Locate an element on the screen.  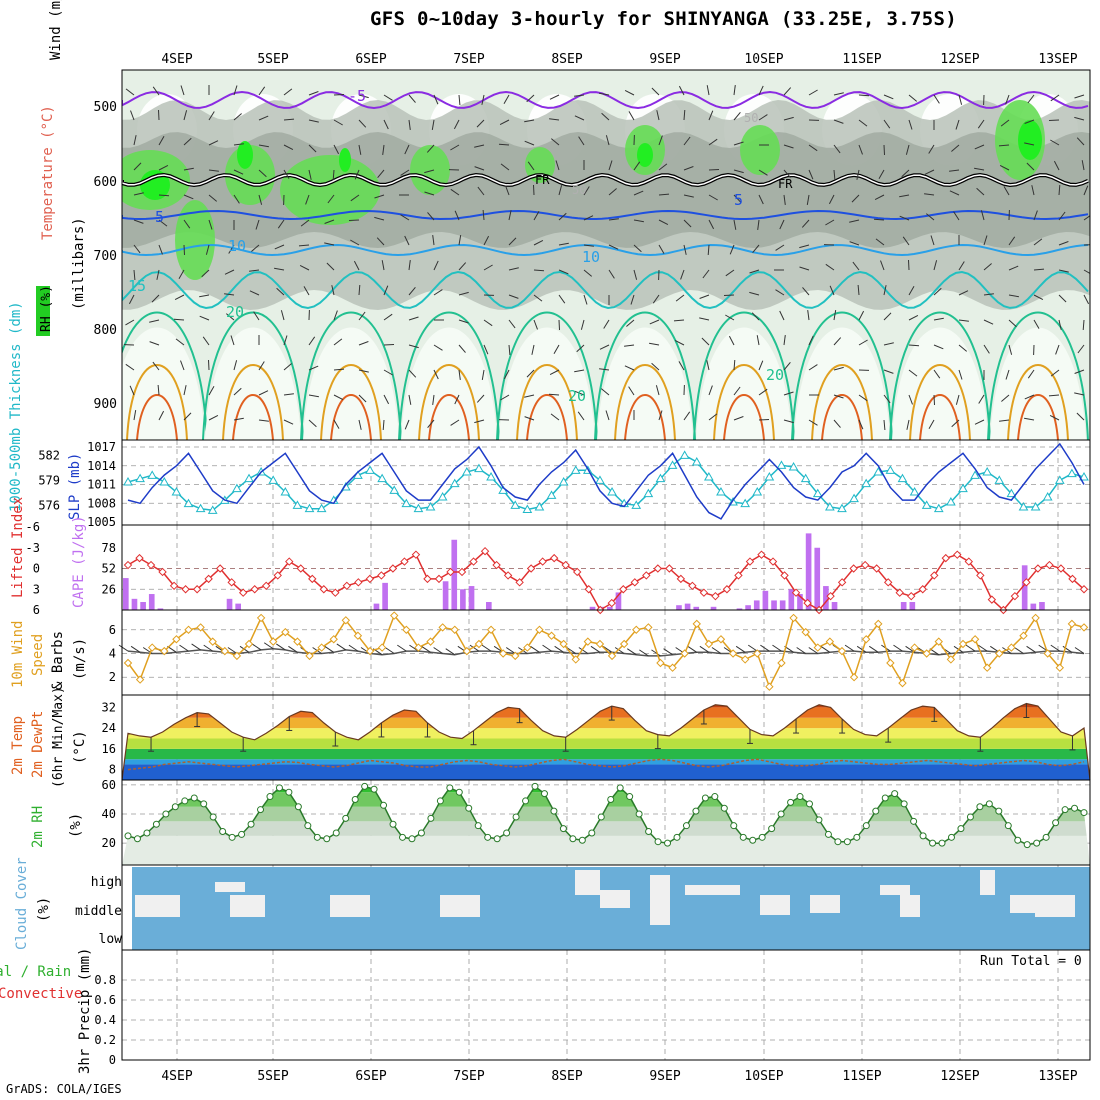
cape-bar is located at coordinates (782, 605).